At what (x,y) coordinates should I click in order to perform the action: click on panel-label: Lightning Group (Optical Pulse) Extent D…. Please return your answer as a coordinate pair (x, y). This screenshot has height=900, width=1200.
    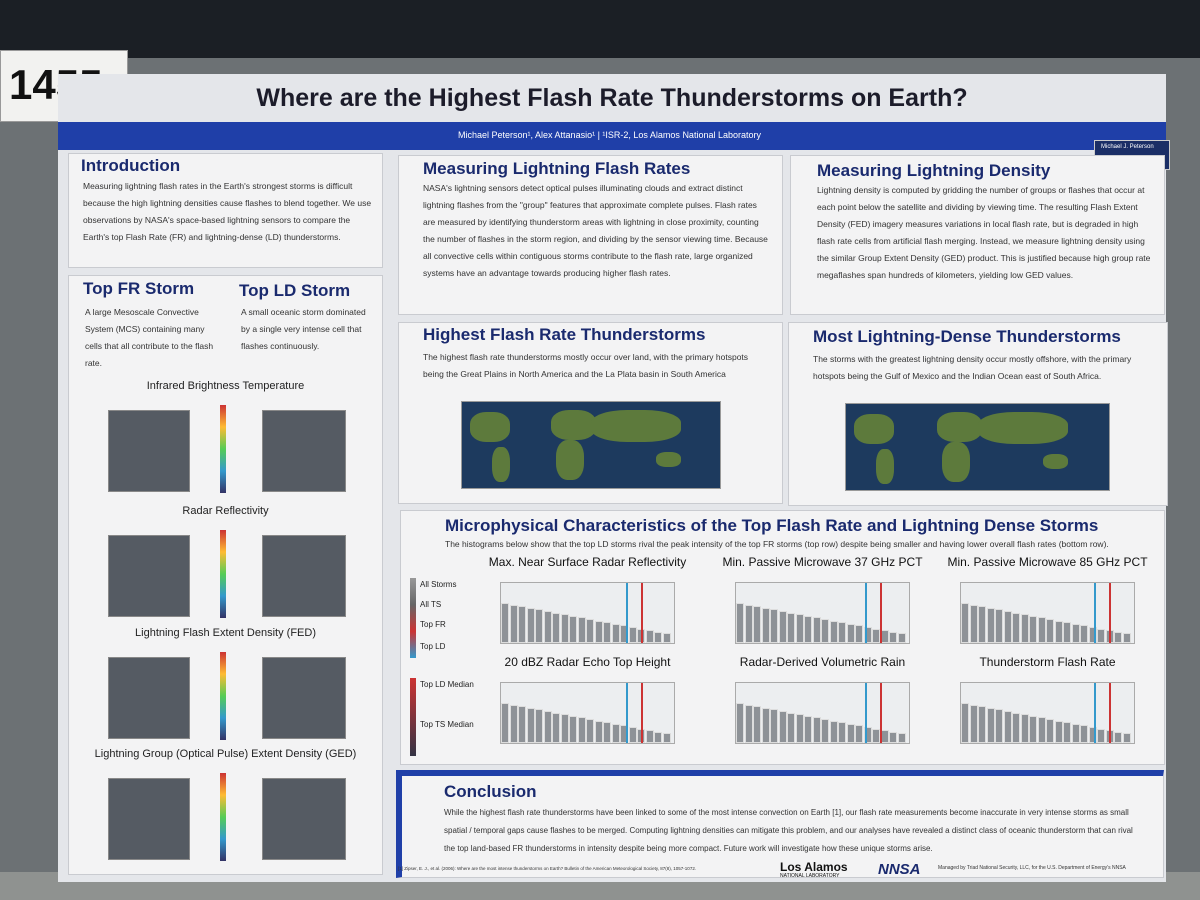
    Looking at the image, I should click on (225, 754).